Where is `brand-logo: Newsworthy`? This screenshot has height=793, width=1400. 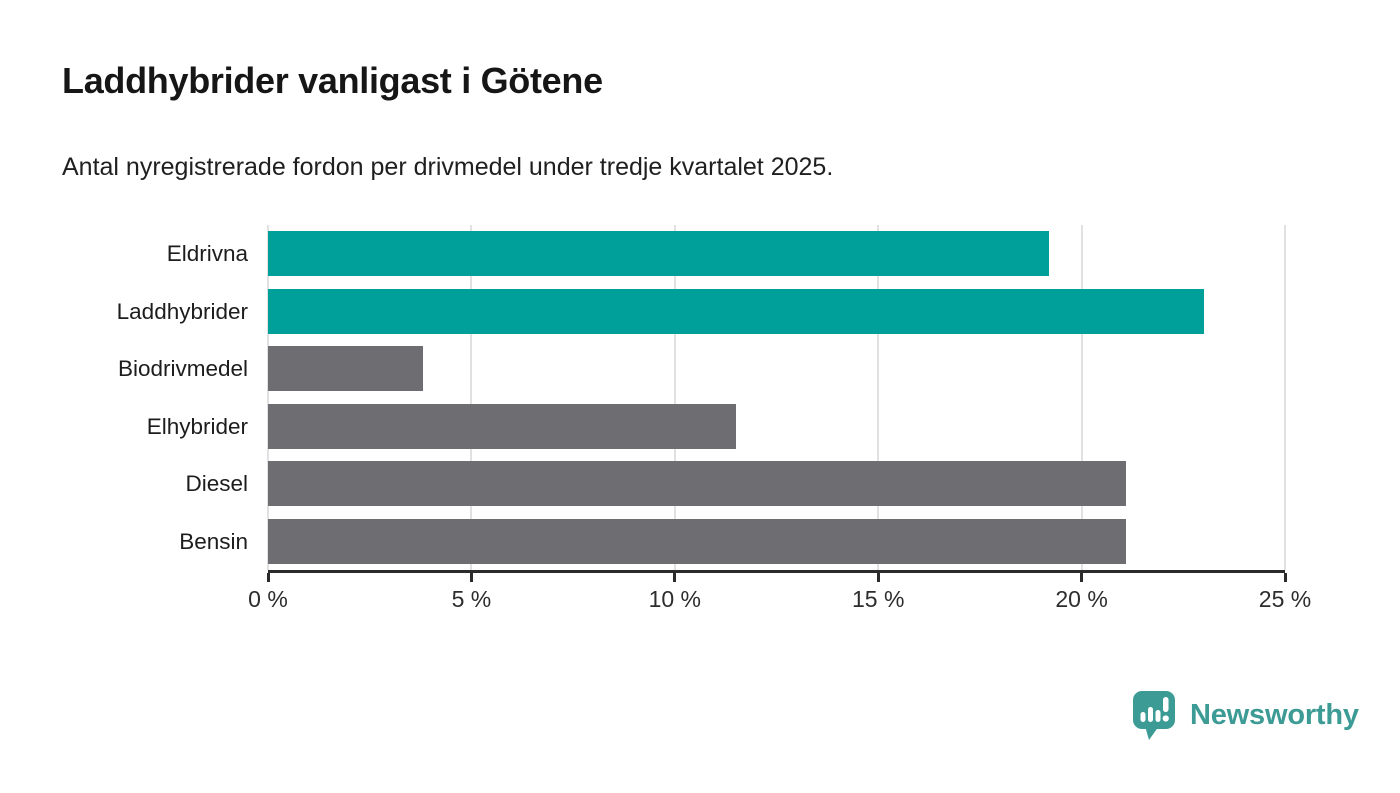 brand-logo: Newsworthy is located at coordinates (1245, 715).